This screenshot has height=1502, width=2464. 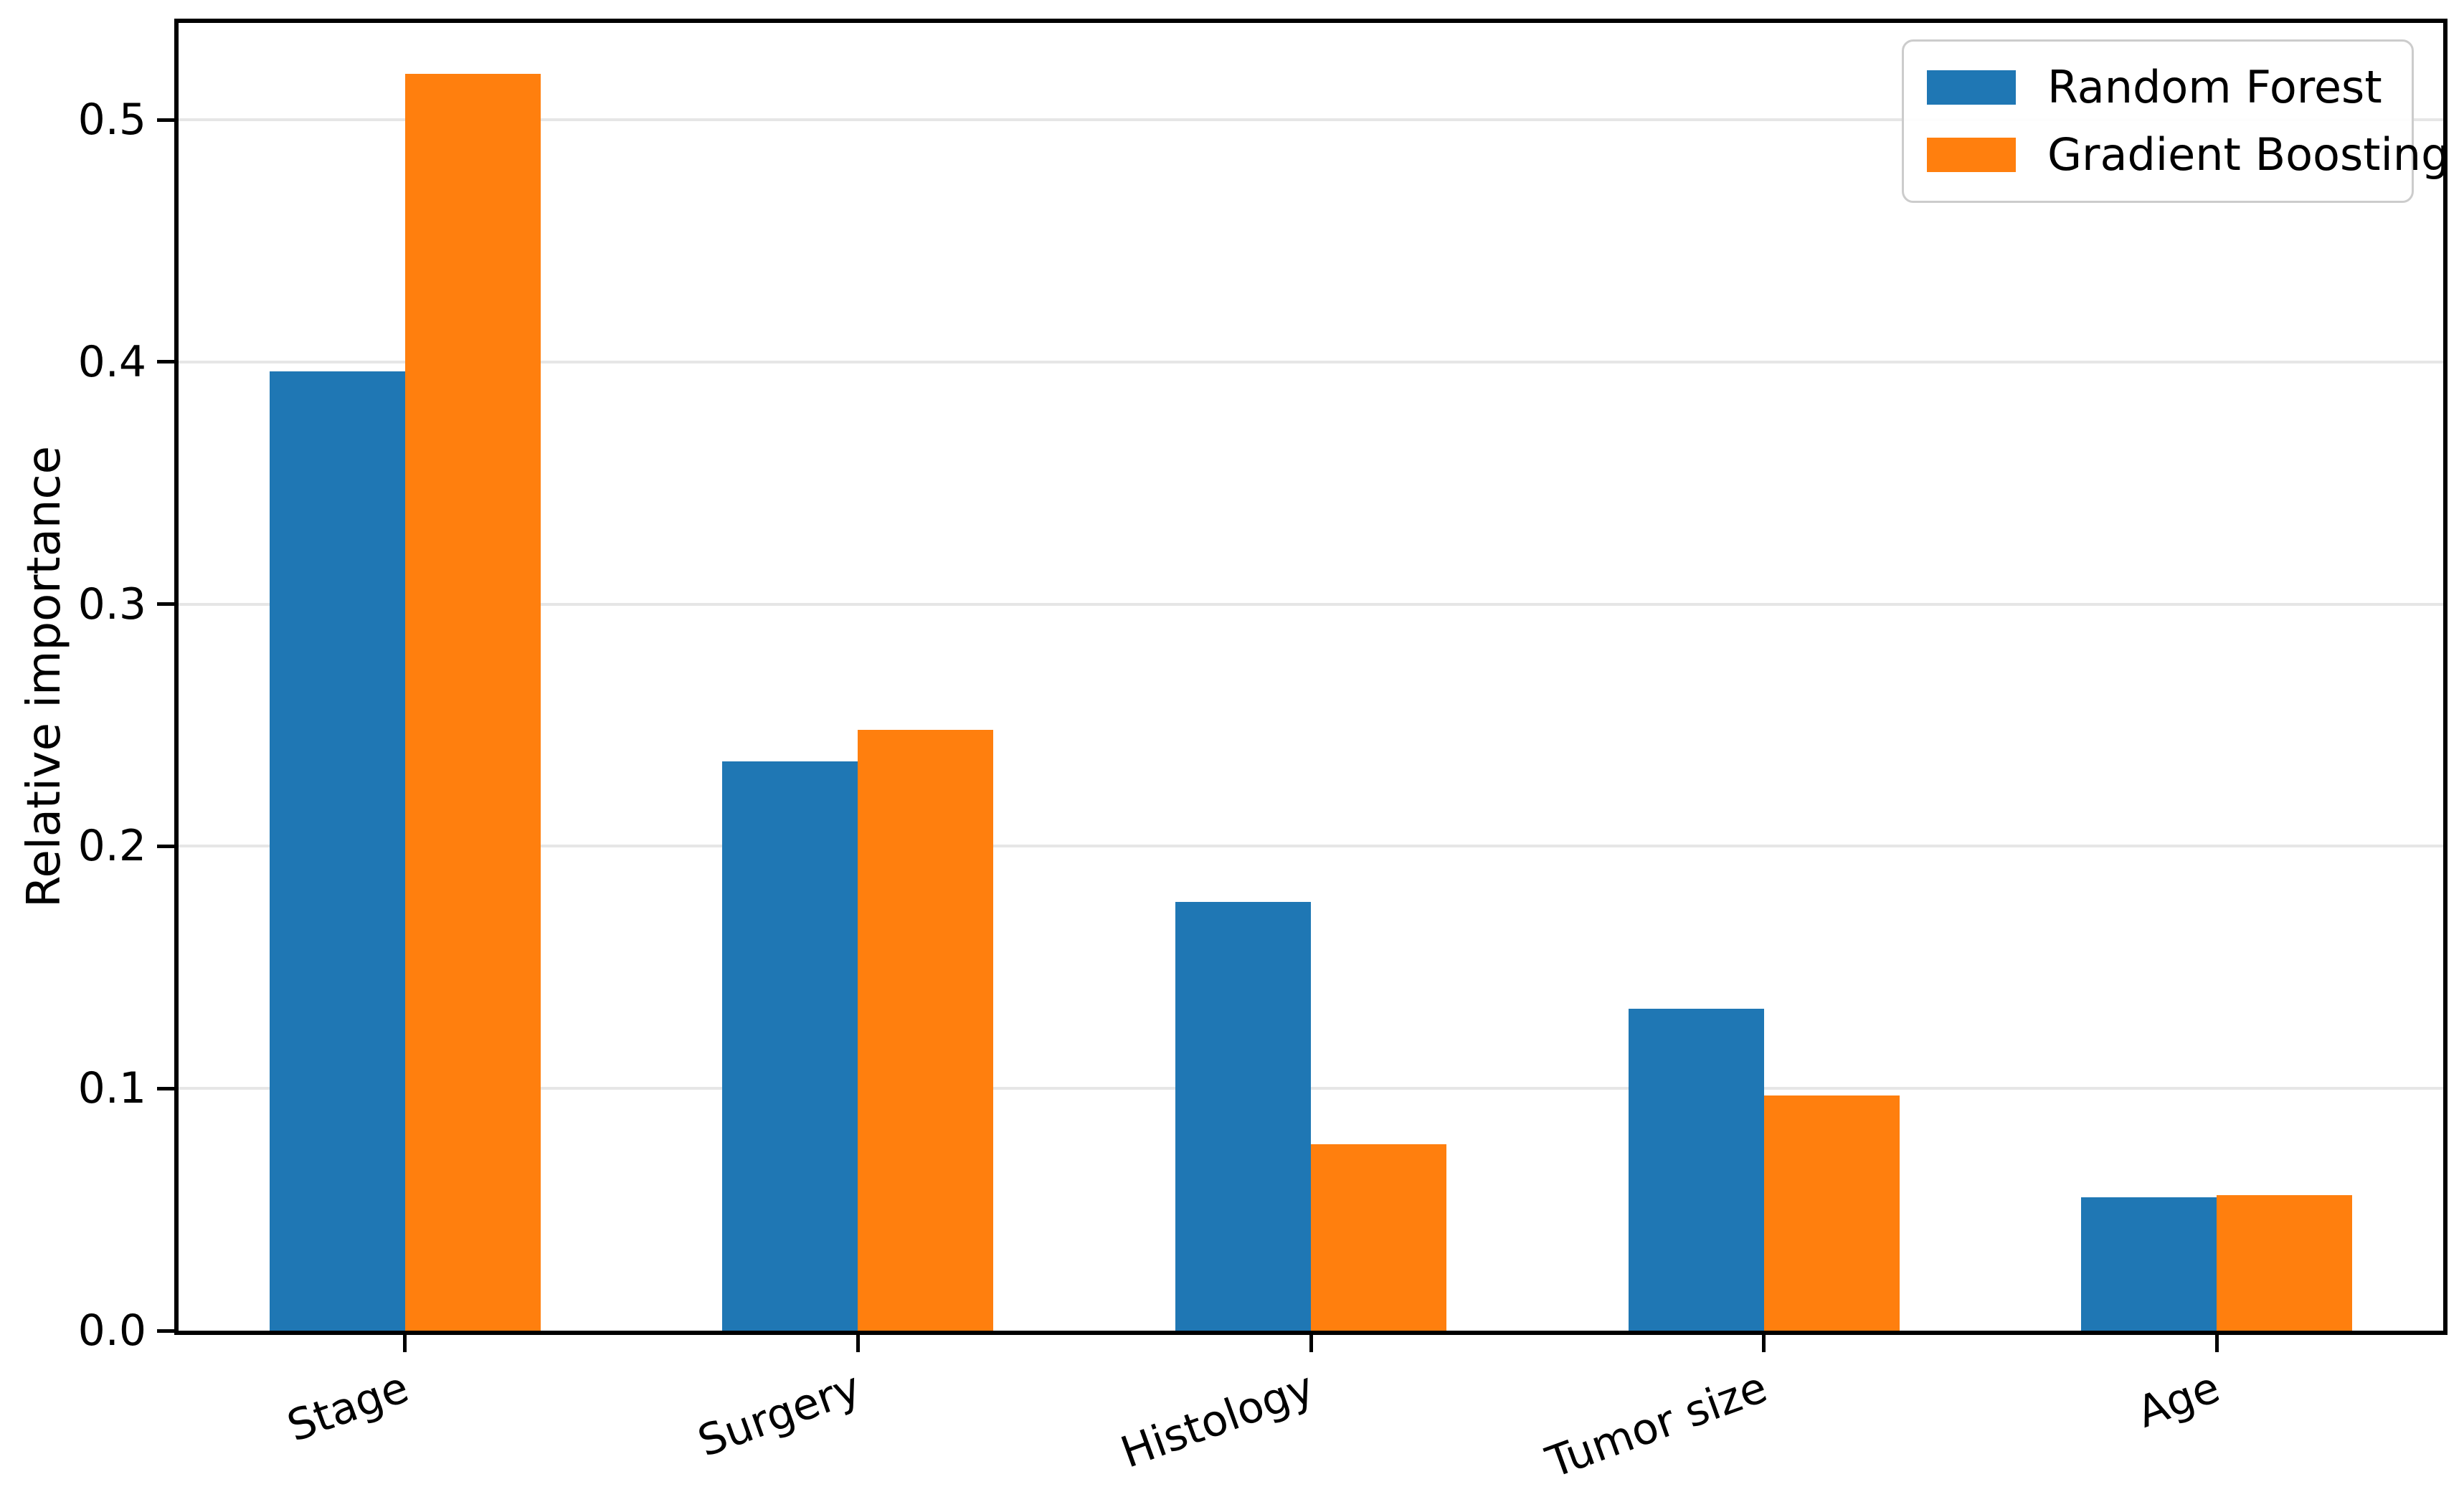 What do you see at coordinates (2248, 154) in the screenshot?
I see `legend-label-gradient-boosting: Gradient Boosting` at bounding box center [2248, 154].